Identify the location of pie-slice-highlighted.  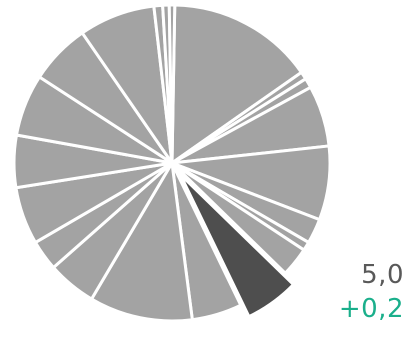
(236, 245).